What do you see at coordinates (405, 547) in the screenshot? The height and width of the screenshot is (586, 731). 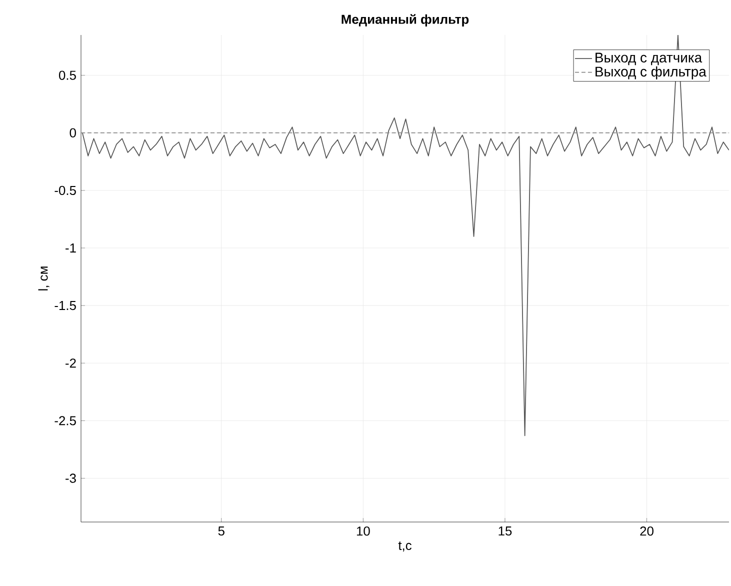 I see `x-axis-title: t,c` at bounding box center [405, 547].